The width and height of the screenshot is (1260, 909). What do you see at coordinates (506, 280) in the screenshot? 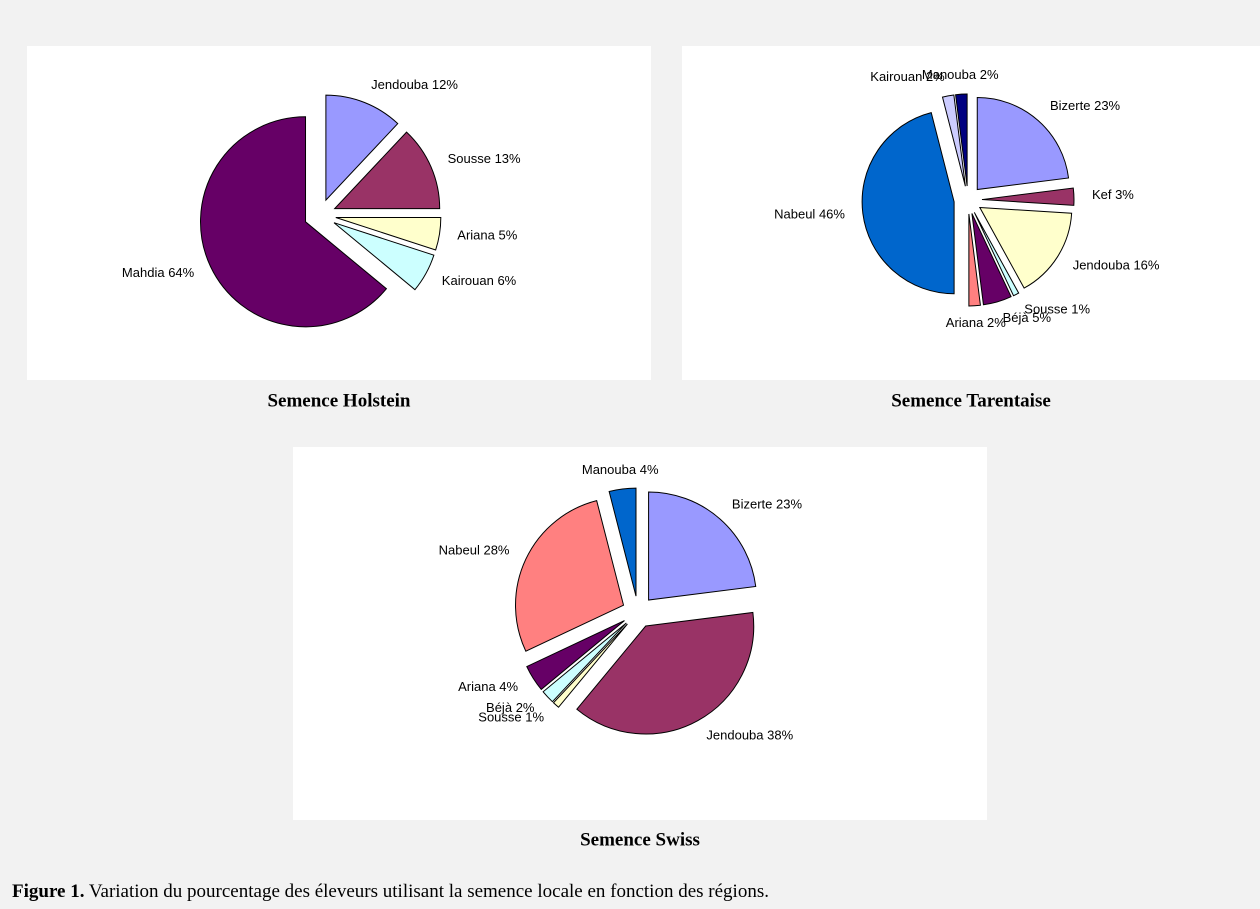
I see `slice-value: 6%` at bounding box center [506, 280].